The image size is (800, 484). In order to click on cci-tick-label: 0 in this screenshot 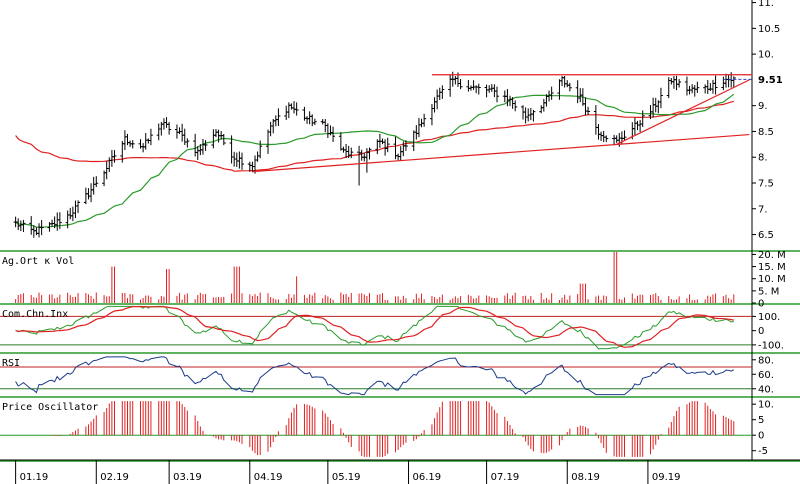, I will do `click(761, 331)`.